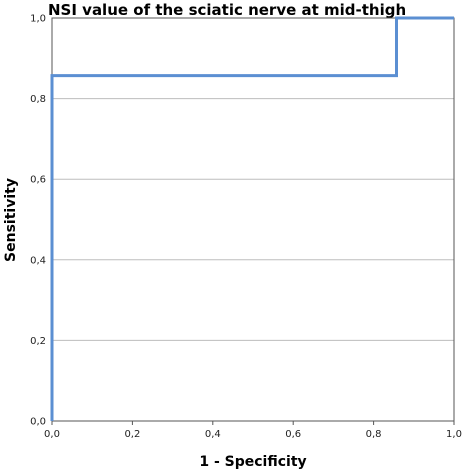 Image resolution: width=474 pixels, height=474 pixels. Describe the element at coordinates (38, 180) in the screenshot. I see `y-tick-label: 0,6` at that location.